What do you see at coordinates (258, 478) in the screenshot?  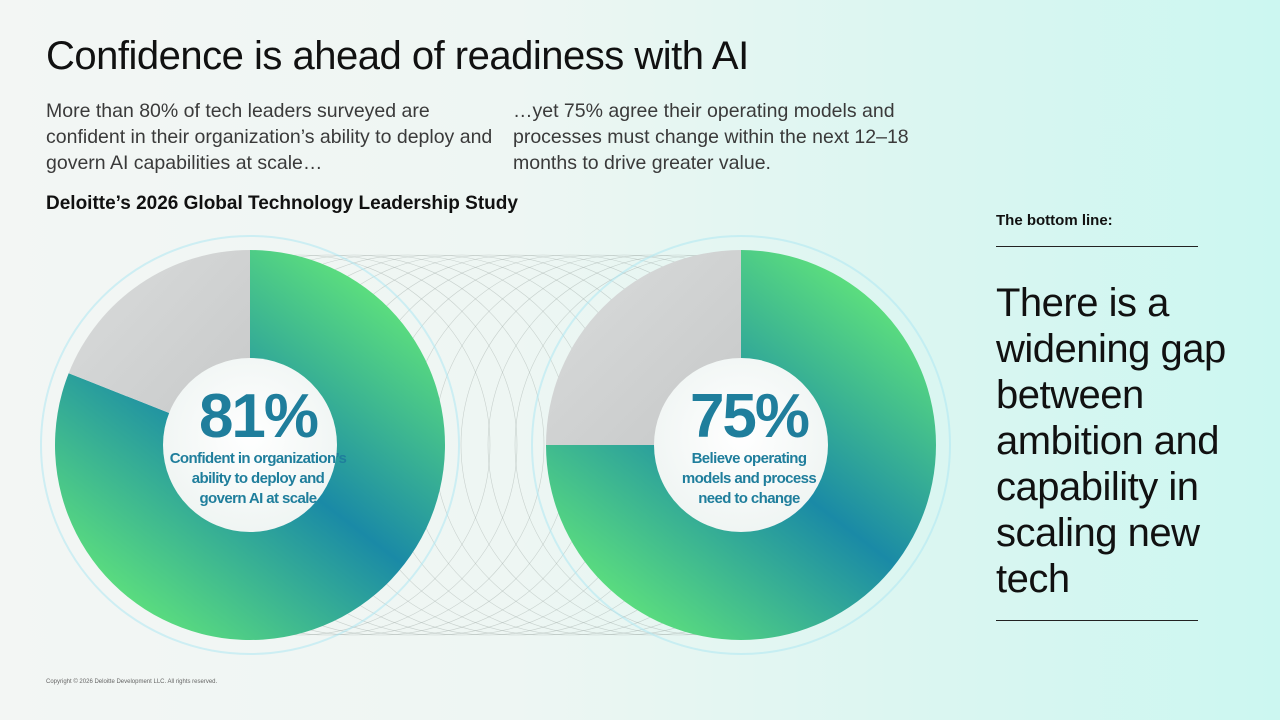 I see `caption-line: ability to deploy and` at bounding box center [258, 478].